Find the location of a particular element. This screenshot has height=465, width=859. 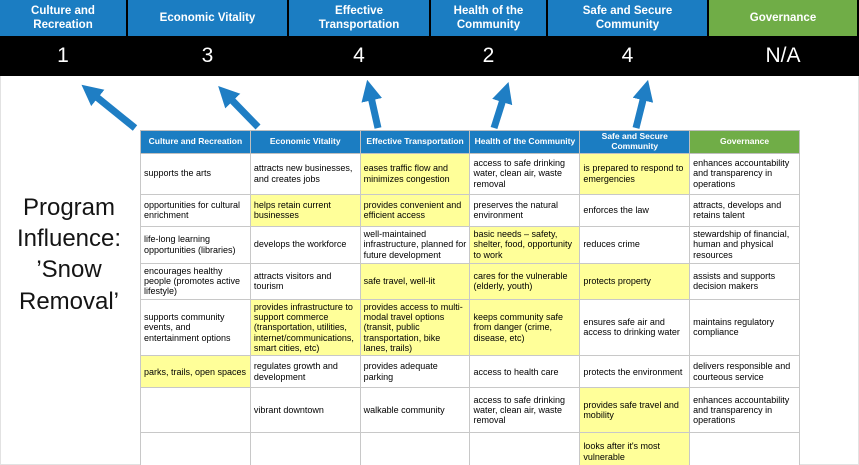

matrix-cell: helps retain current businesses is located at coordinates (305, 210).